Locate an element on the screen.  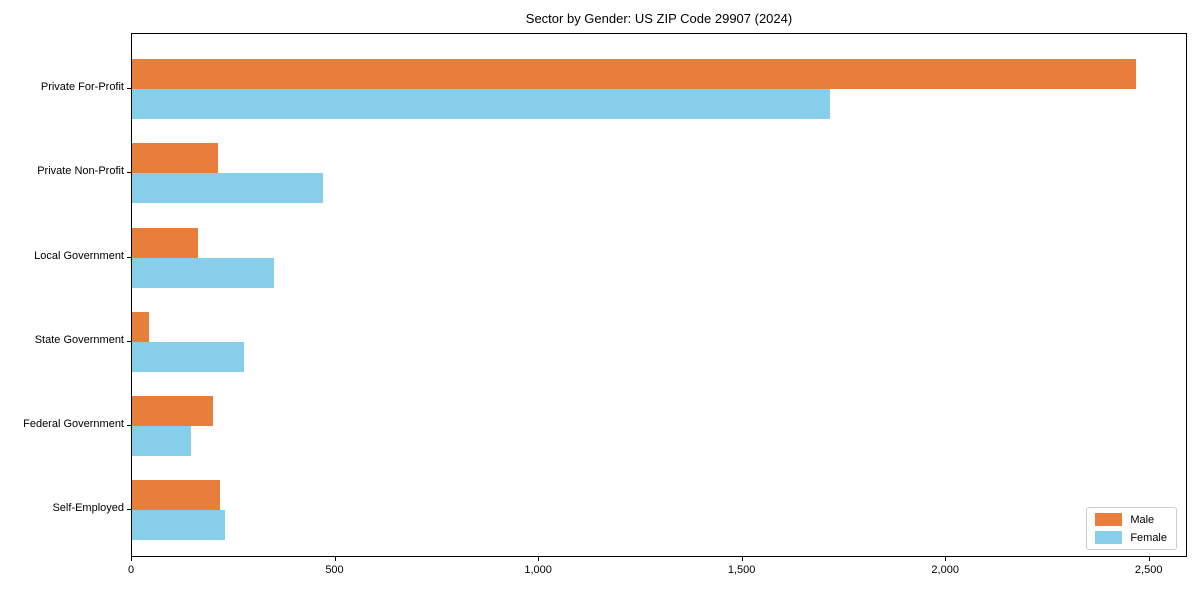
legend-swatch-male-icon is located at coordinates (1109, 519).